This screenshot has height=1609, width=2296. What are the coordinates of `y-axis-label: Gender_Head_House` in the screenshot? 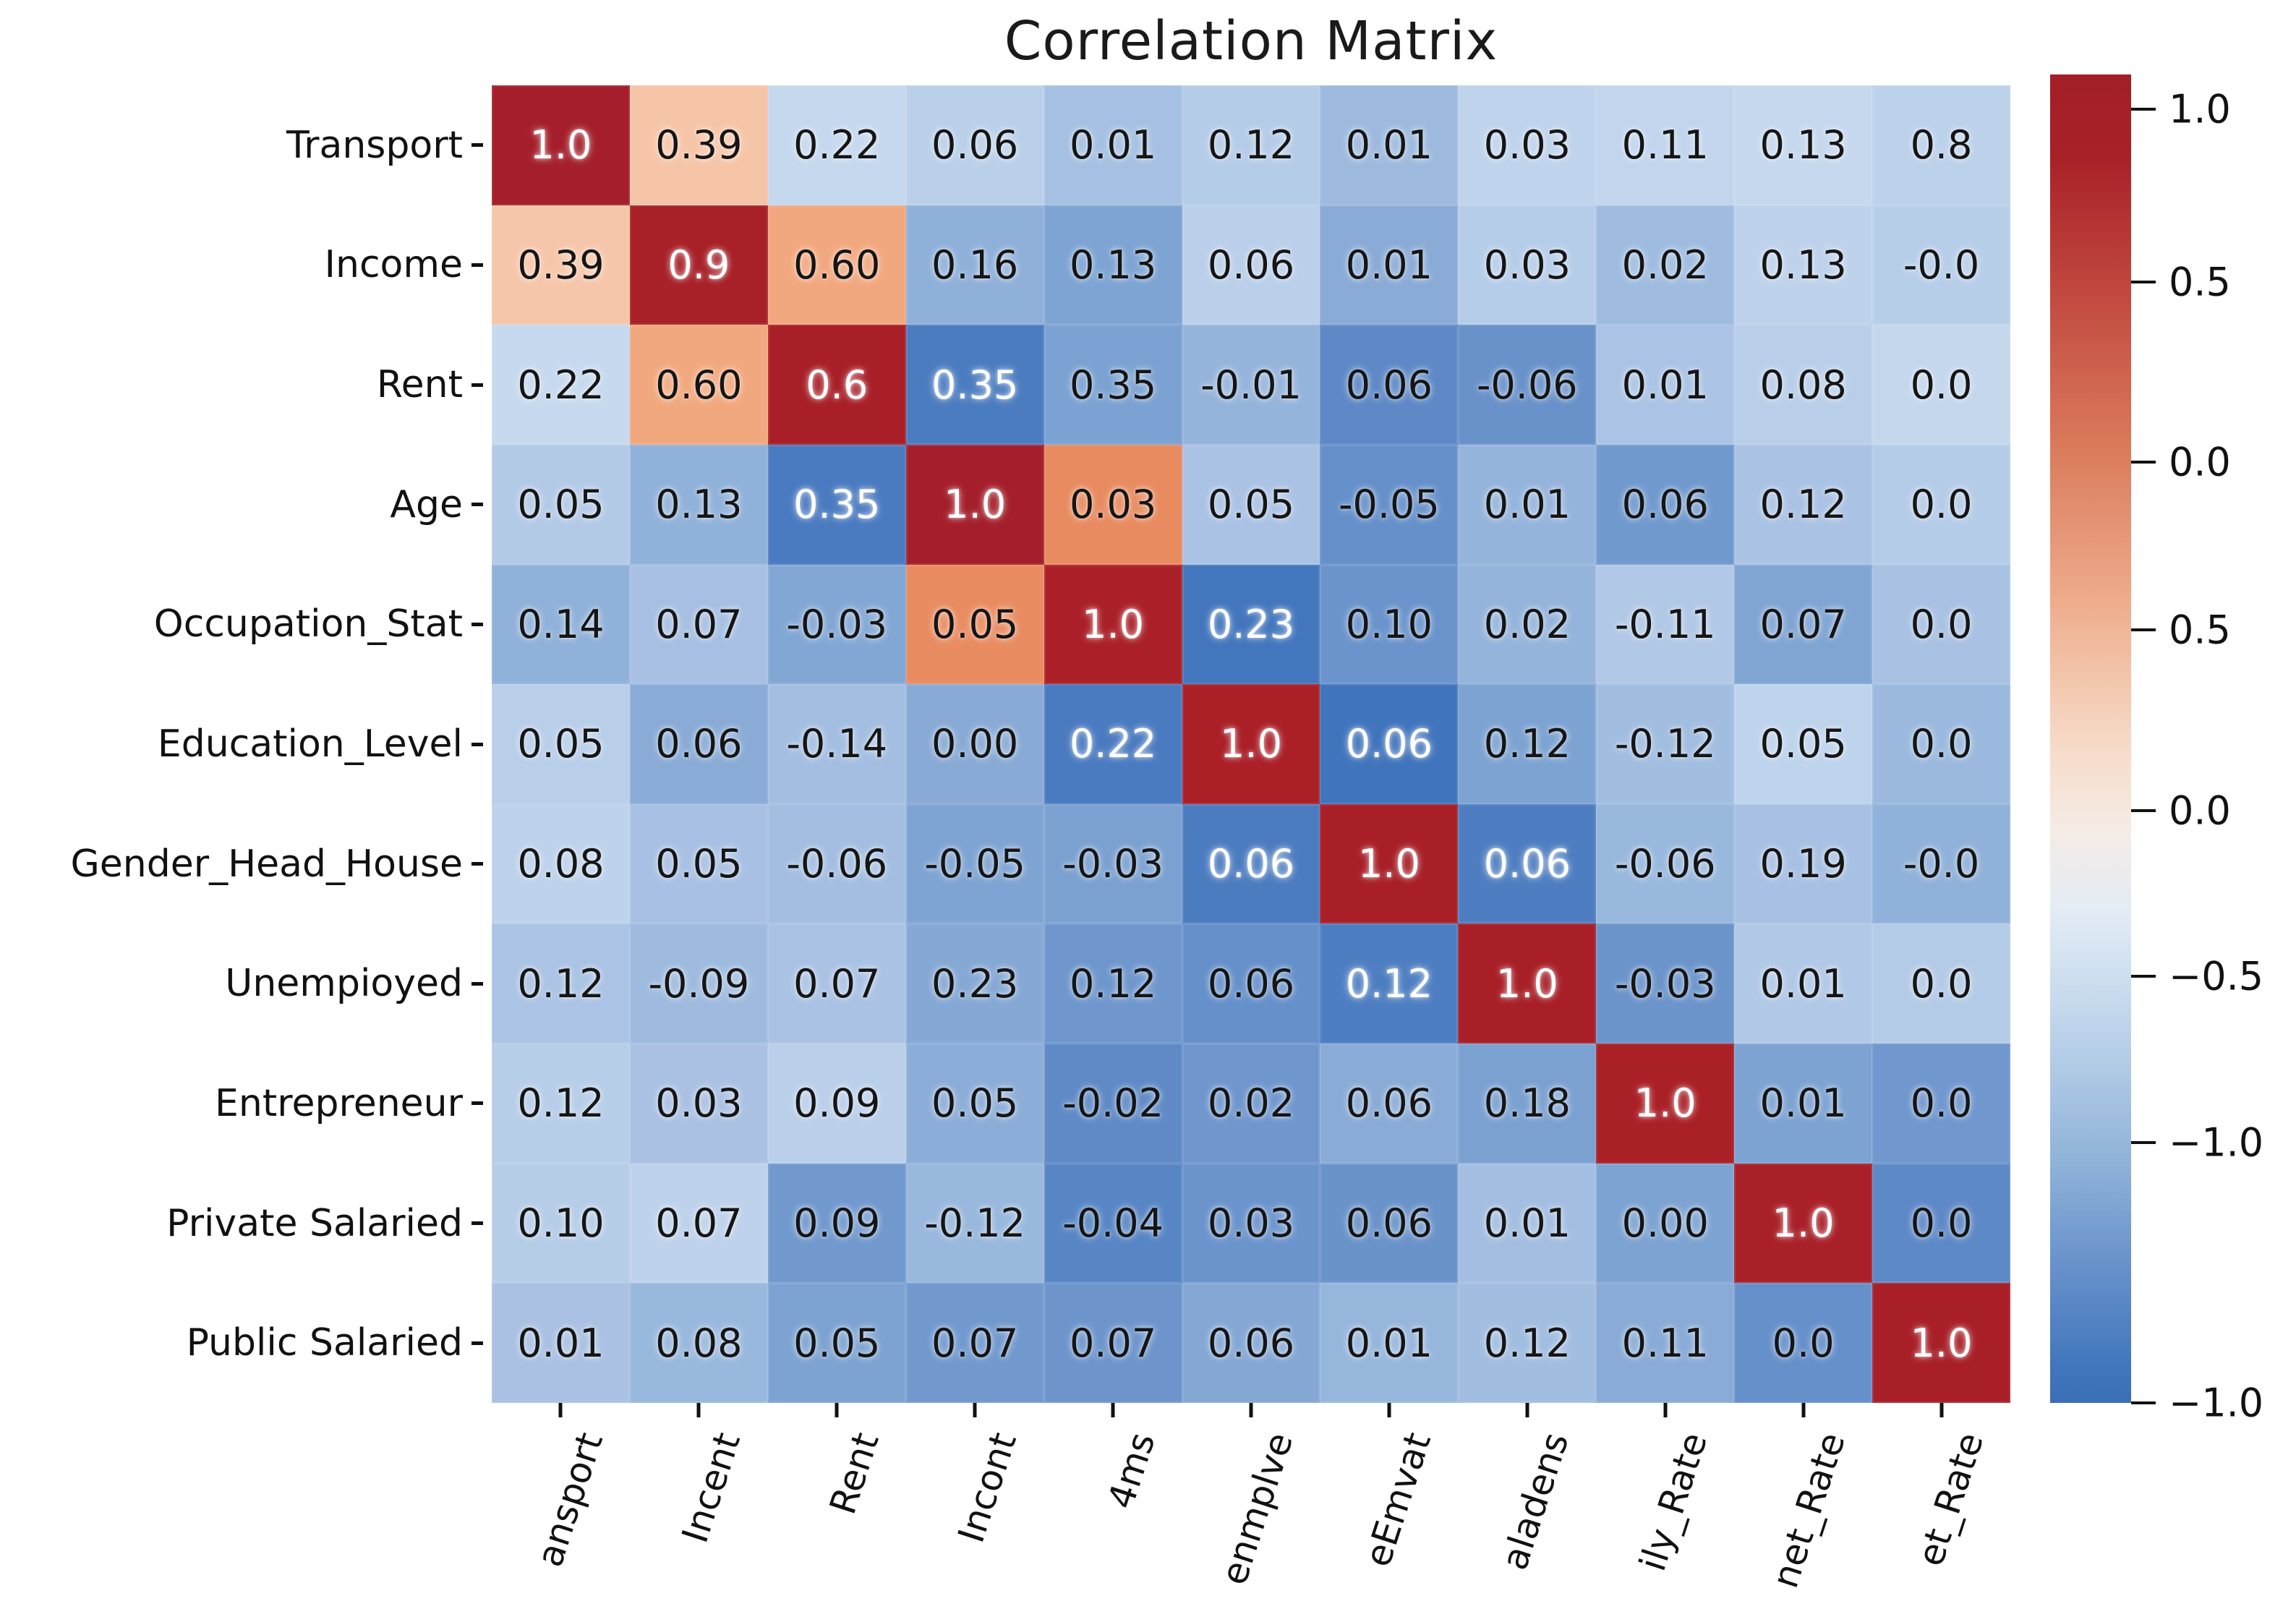 It's located at (241, 864).